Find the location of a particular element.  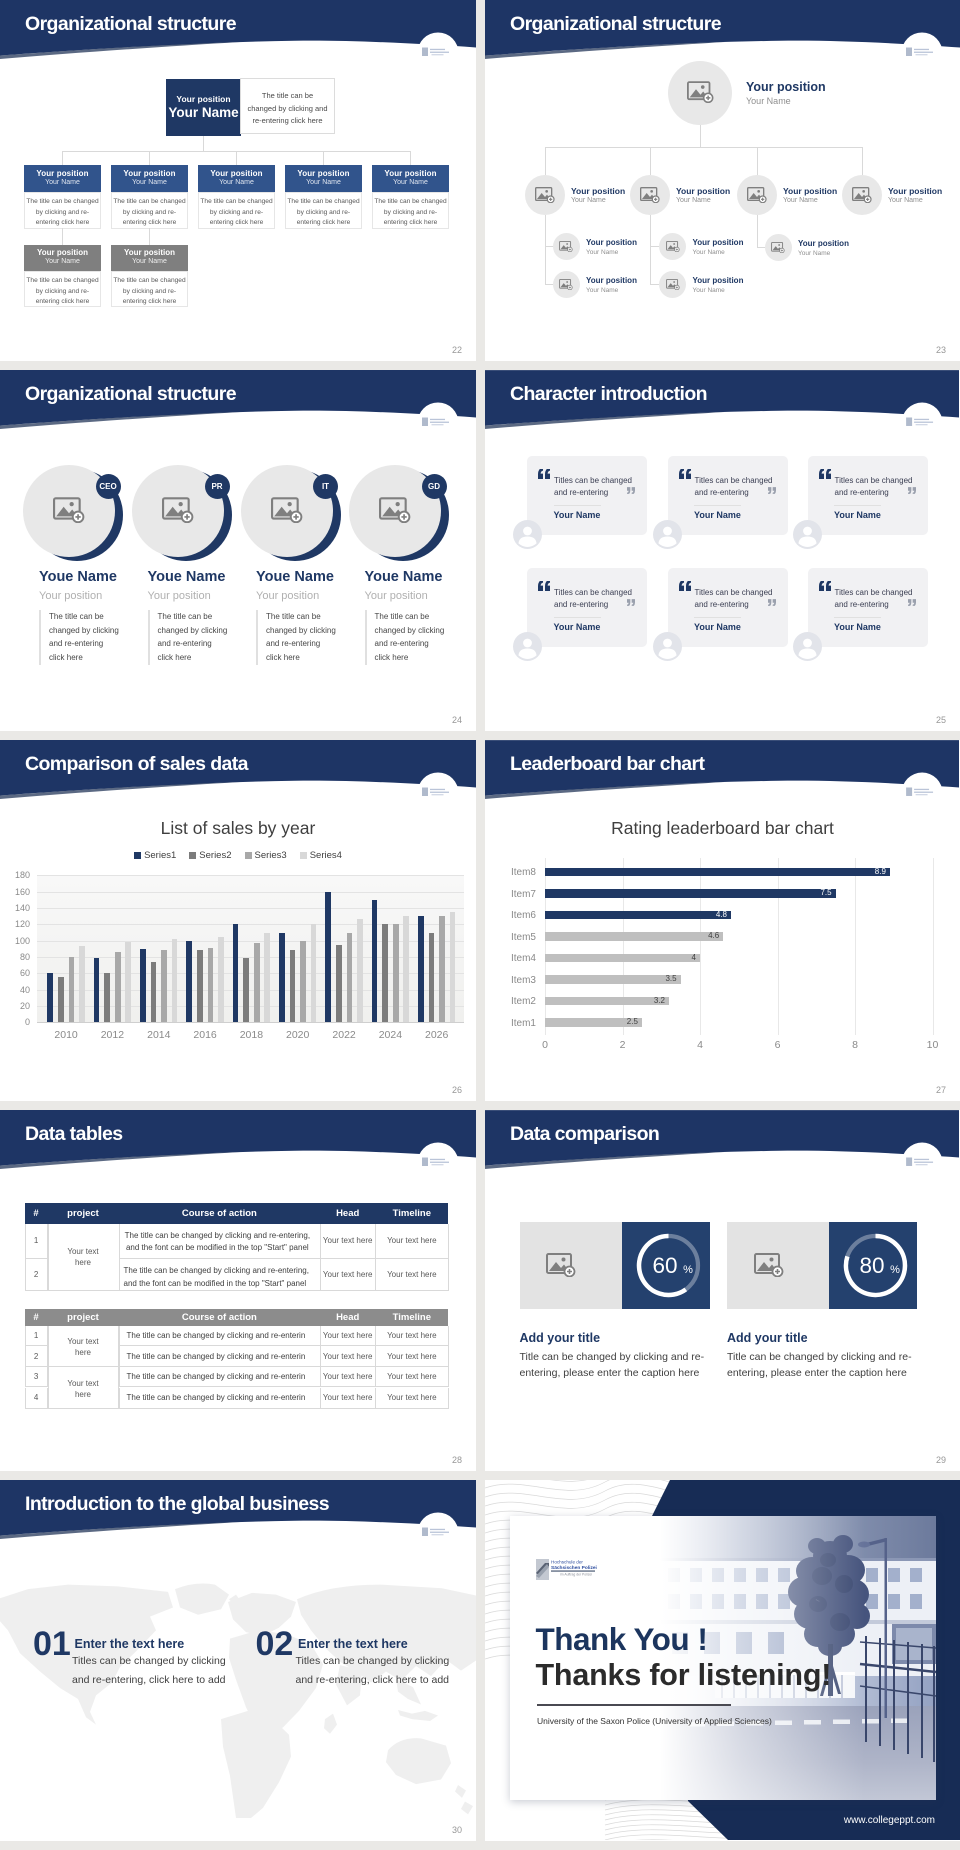

svg-text: im Auftrag der Polizei is located at coordinates (576, 1575).